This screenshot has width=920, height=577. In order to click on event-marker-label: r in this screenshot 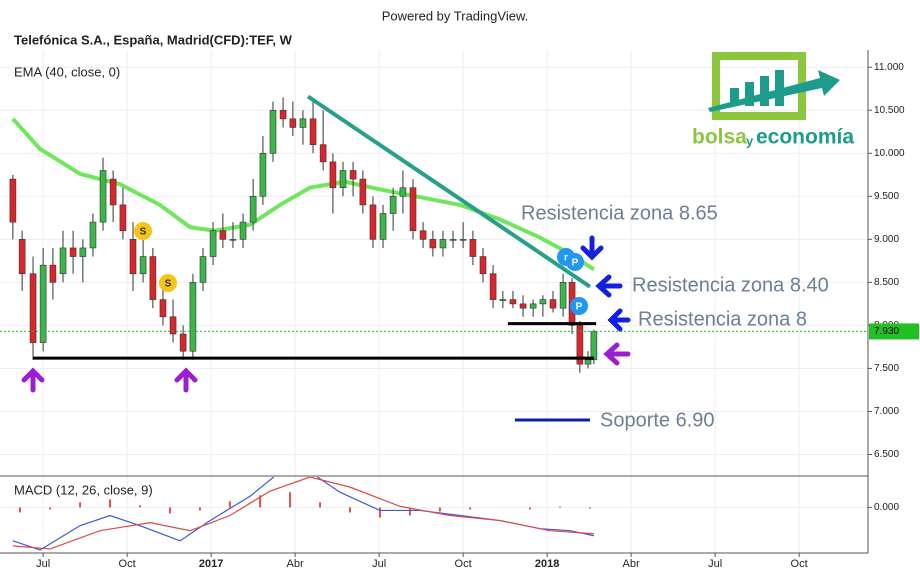, I will do `click(566, 258)`.